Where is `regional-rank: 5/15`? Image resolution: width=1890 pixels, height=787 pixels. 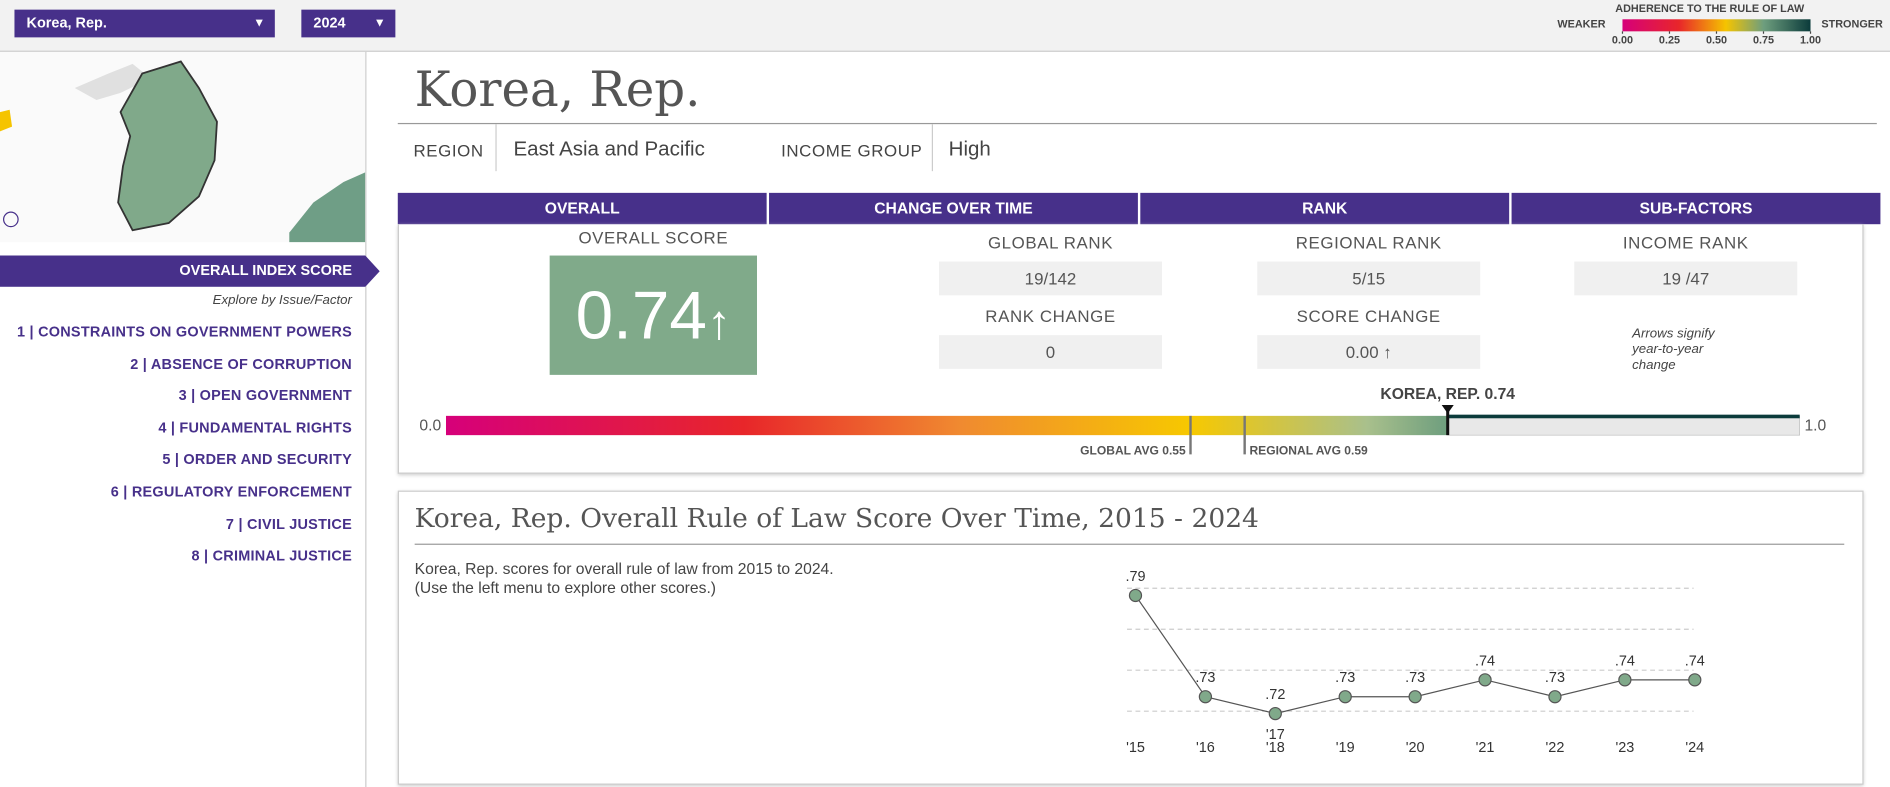 regional-rank: 5/15 is located at coordinates (1369, 278).